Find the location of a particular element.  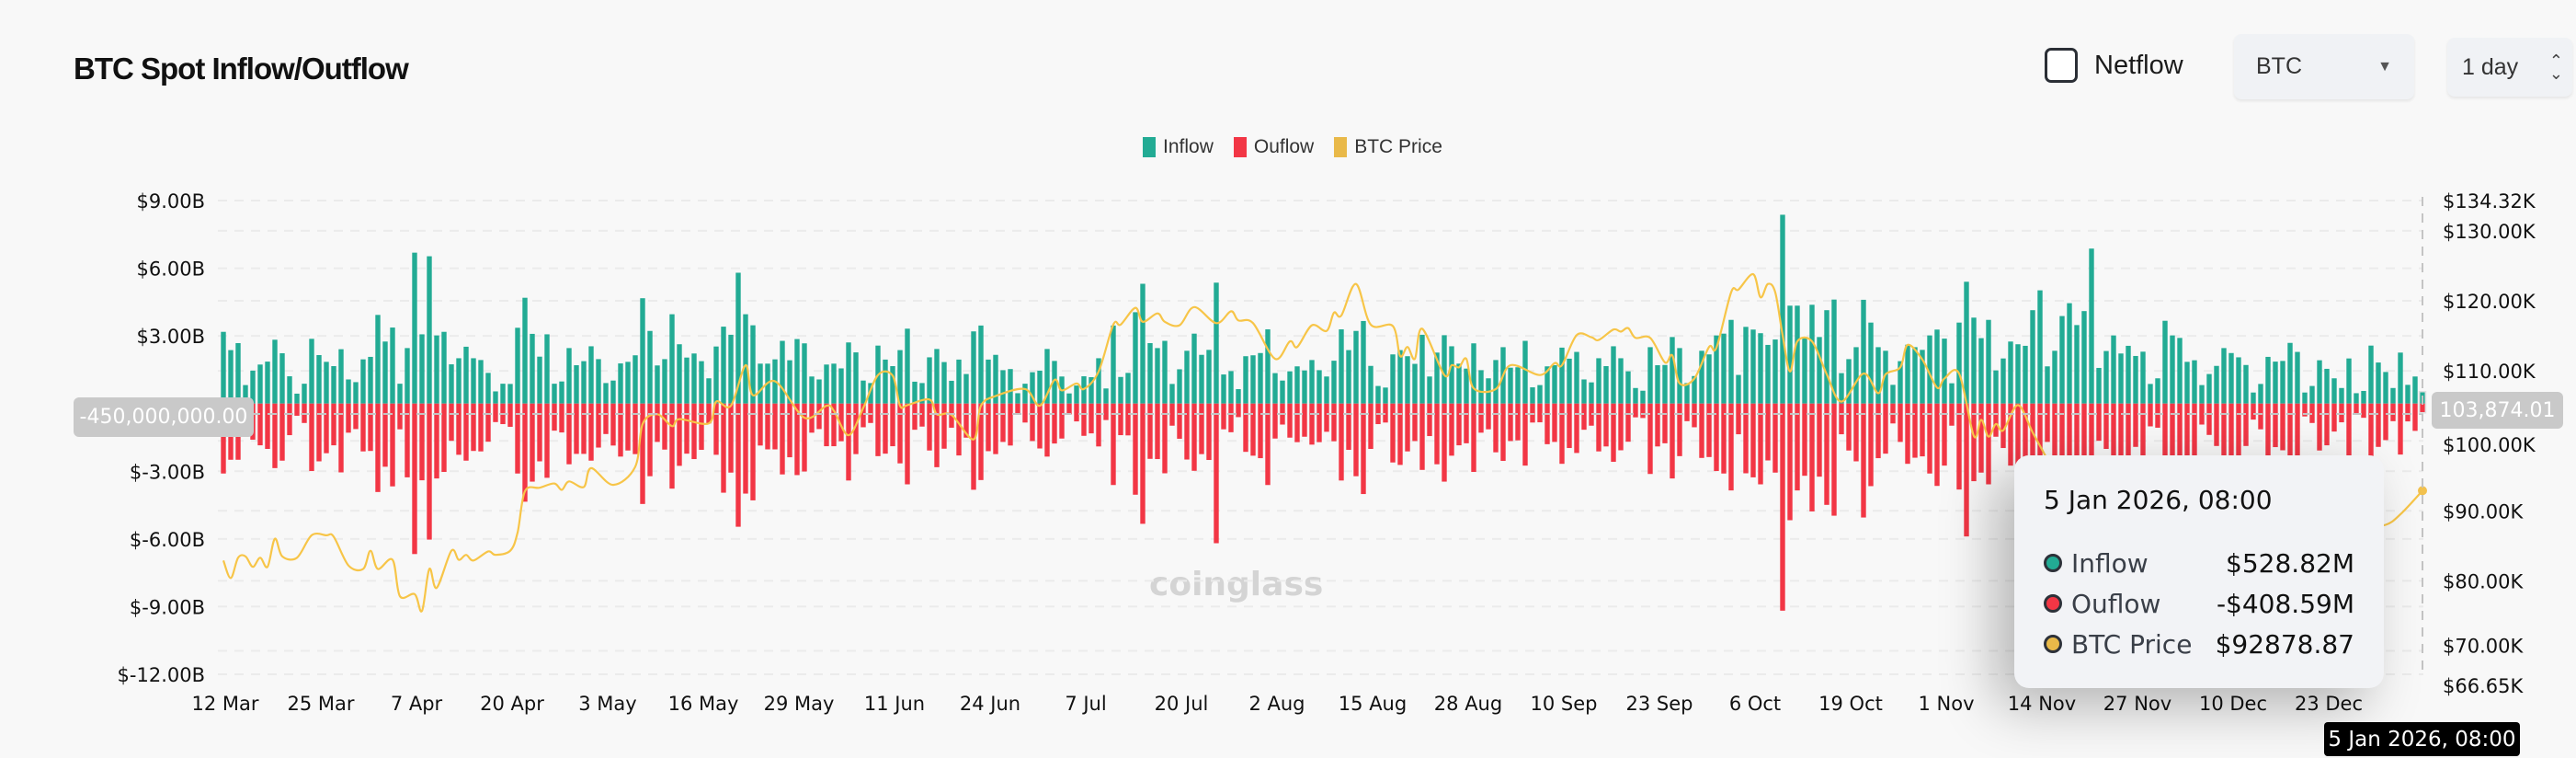

netflow-checkbox is located at coordinates (2061, 65).